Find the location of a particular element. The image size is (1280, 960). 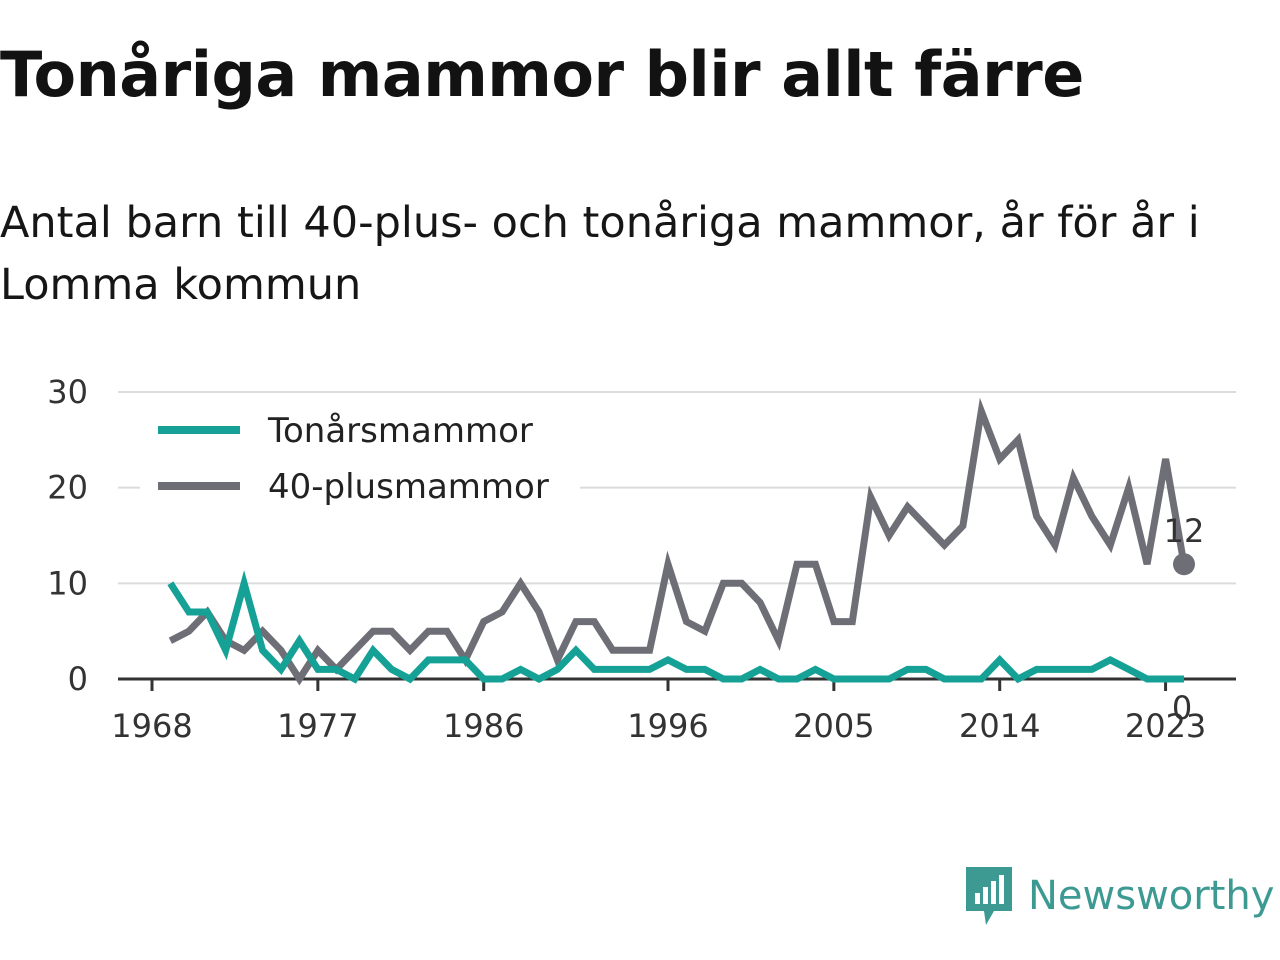

legend: Tonårsmammor 40-plusmammor is located at coordinates (360, 459).